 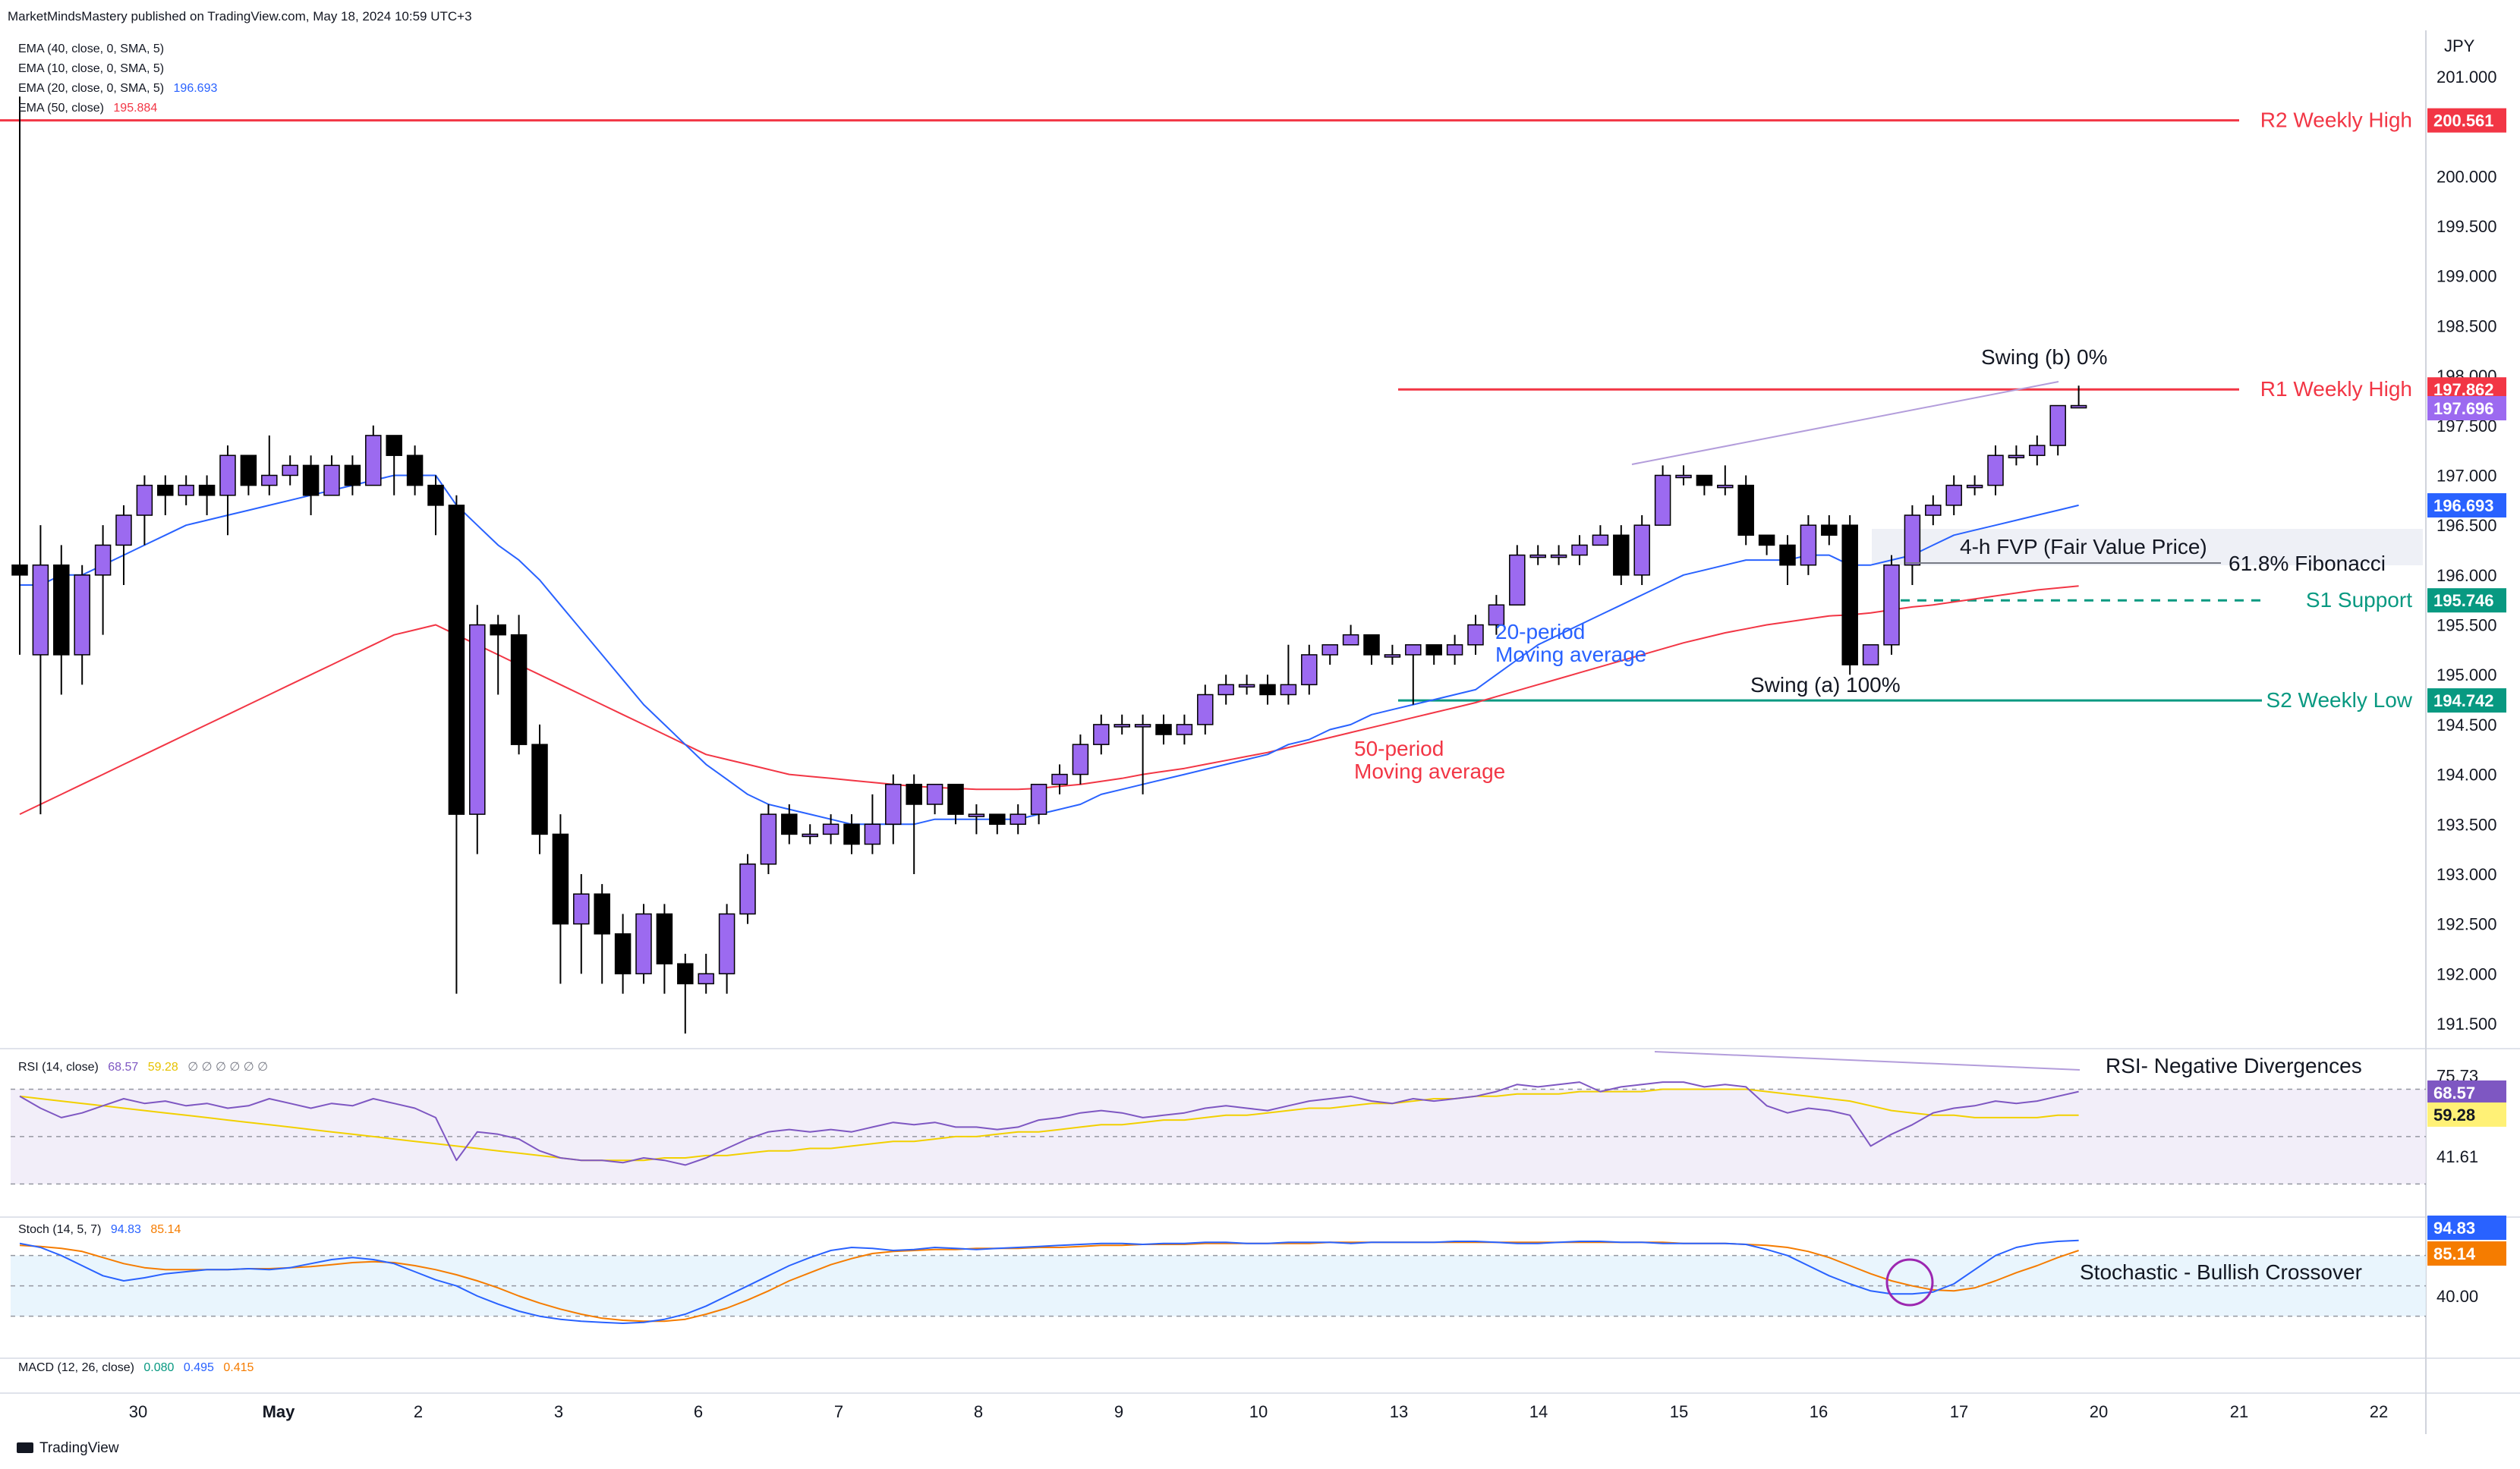 What do you see at coordinates (2336, 120) in the screenshot?
I see `level-label: R2 Weekly High` at bounding box center [2336, 120].